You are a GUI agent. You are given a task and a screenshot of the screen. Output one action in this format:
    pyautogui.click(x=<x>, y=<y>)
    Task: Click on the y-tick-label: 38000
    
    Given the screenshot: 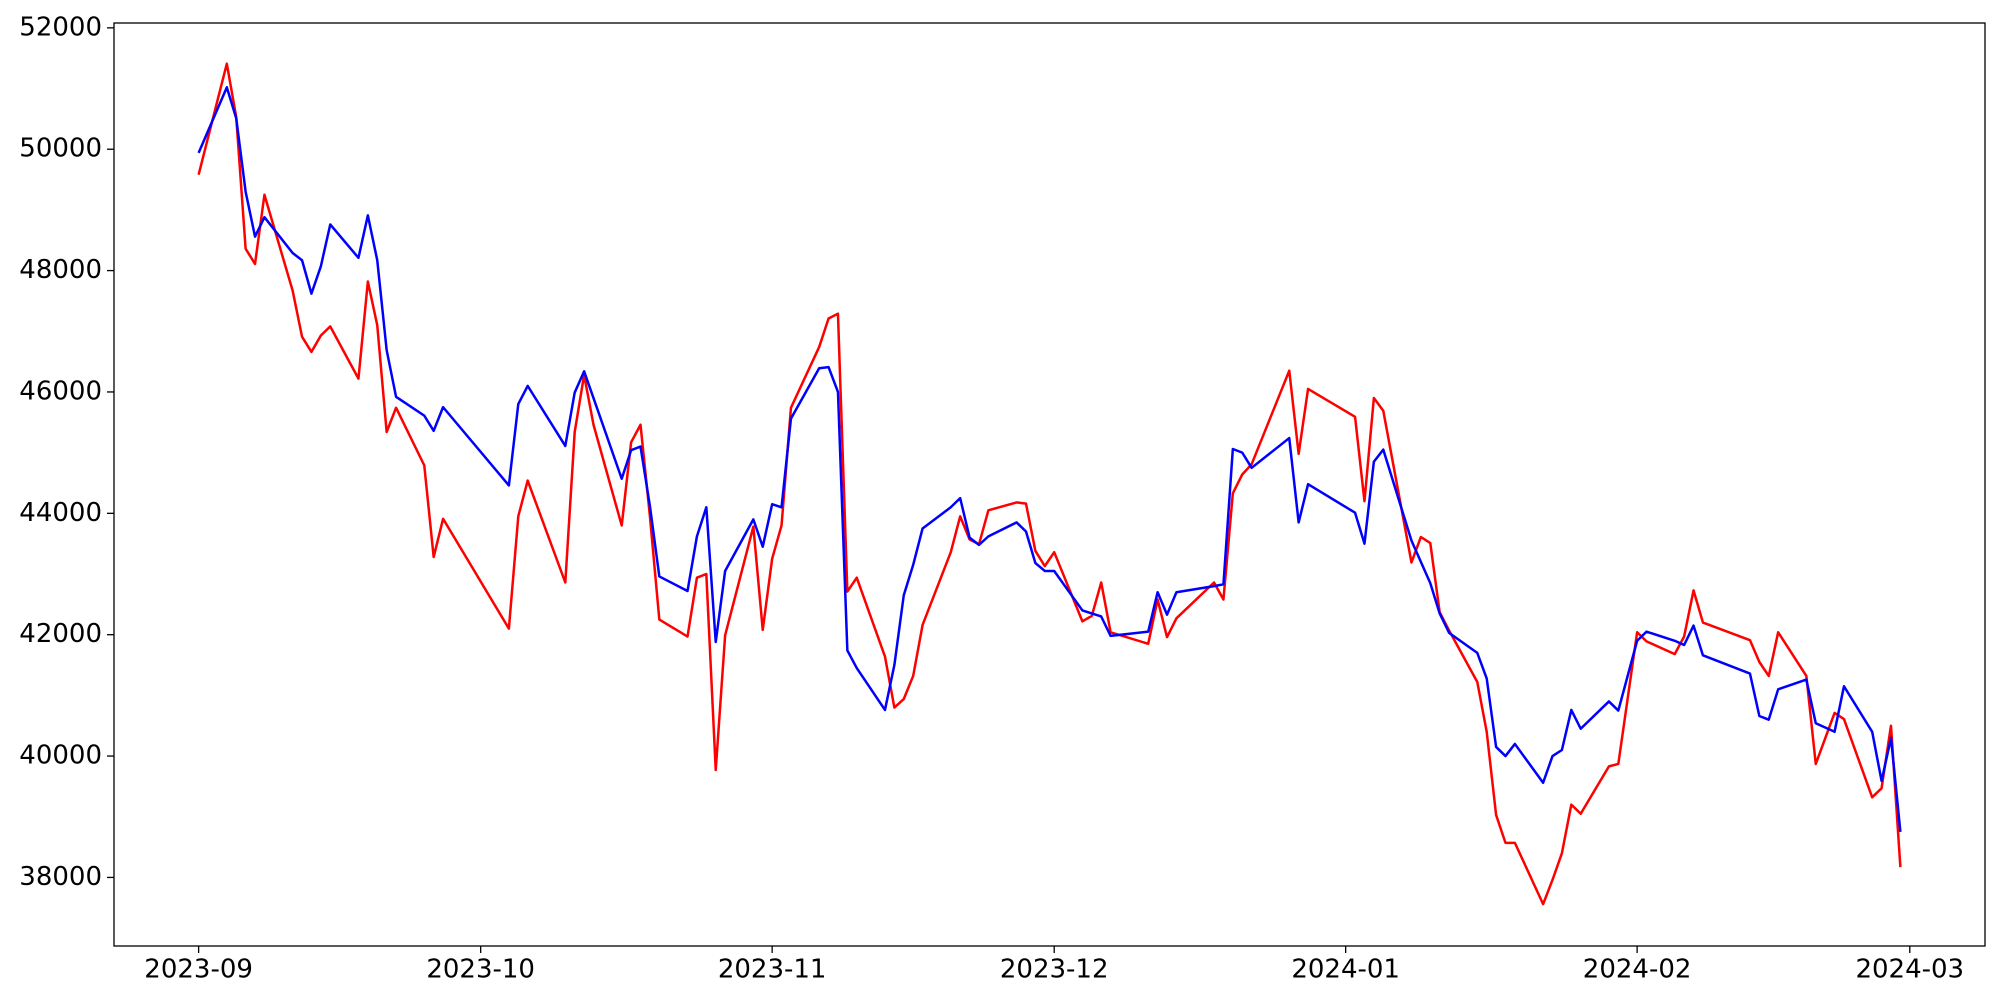 What is the action you would take?
    pyautogui.click(x=60, y=877)
    